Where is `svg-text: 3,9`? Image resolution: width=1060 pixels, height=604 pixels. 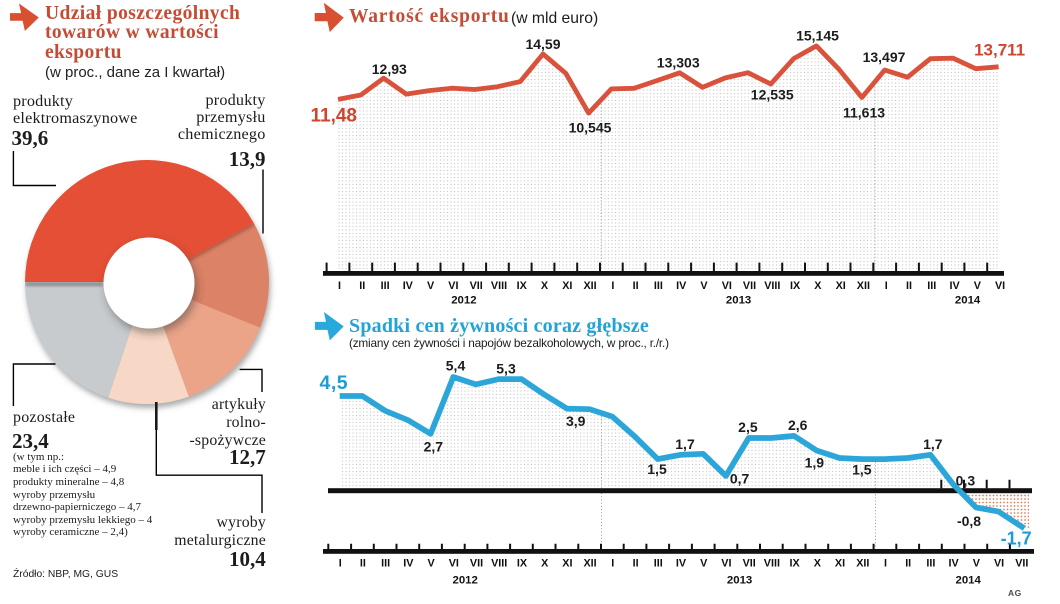
svg-text: 3,9 is located at coordinates (576, 421).